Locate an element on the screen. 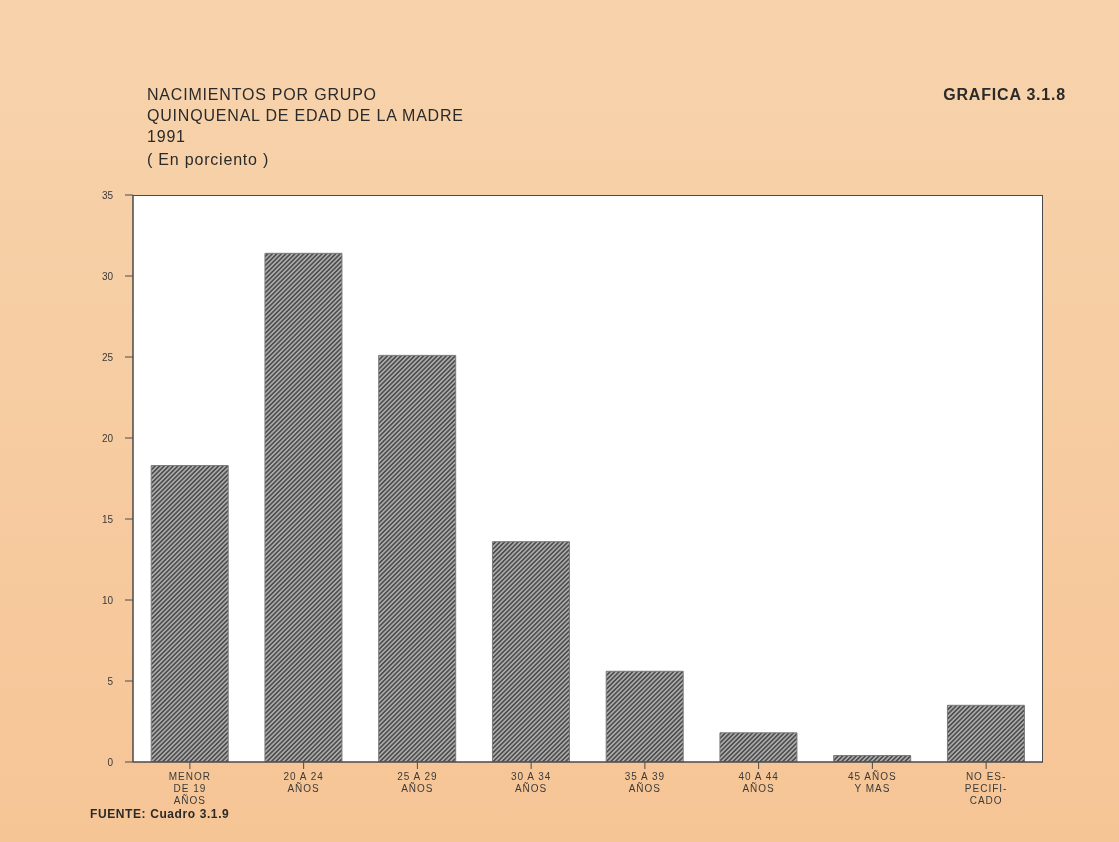  x-tick-label: 35 A 39 AÑOS is located at coordinates (645, 782).